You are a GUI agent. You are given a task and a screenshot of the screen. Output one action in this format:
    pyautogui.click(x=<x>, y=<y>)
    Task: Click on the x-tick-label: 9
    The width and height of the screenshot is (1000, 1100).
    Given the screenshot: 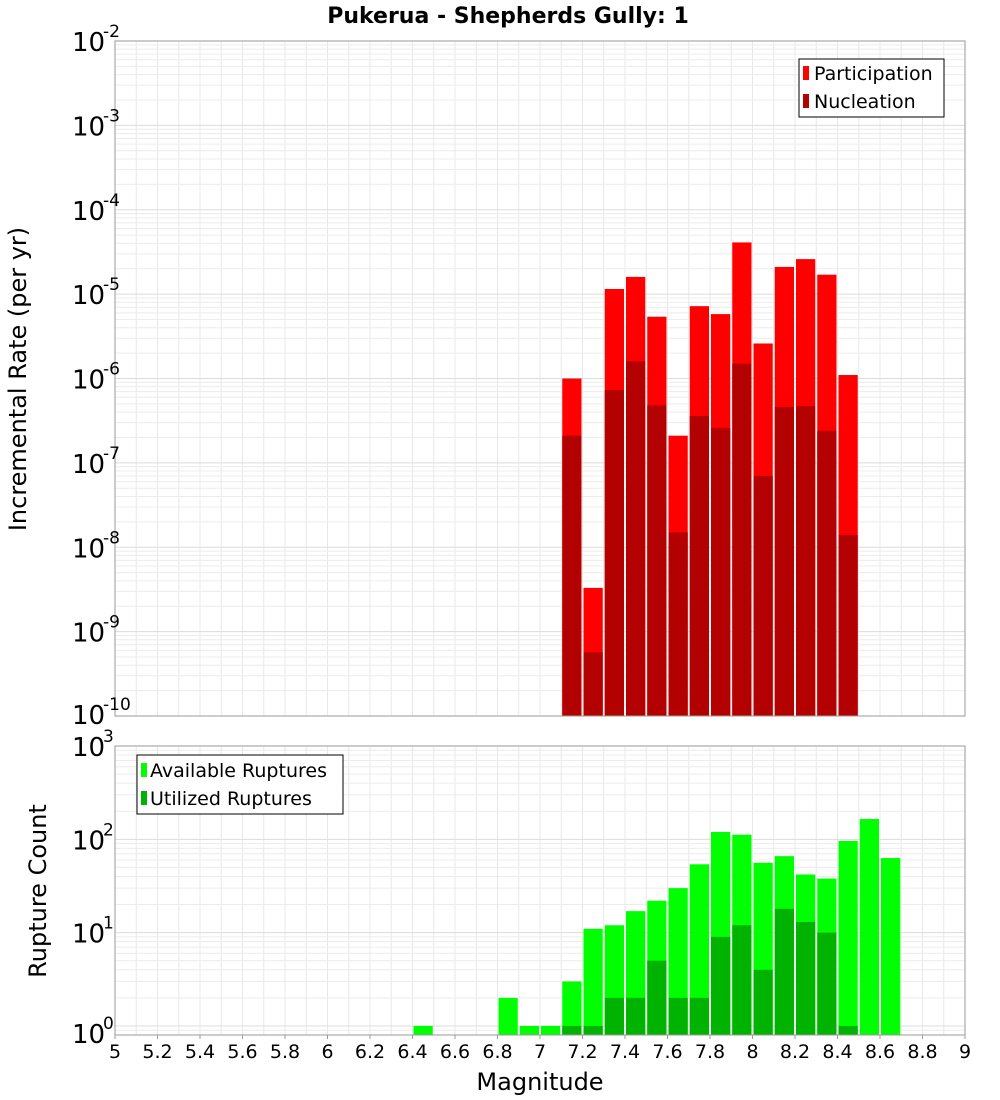 What is the action you would take?
    pyautogui.click(x=965, y=1052)
    